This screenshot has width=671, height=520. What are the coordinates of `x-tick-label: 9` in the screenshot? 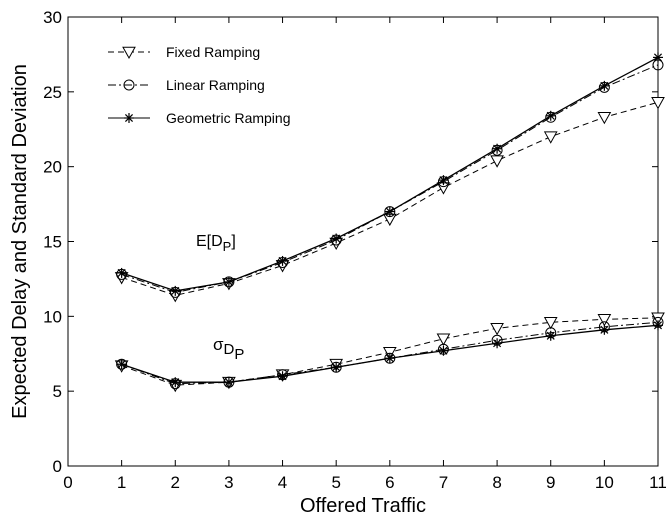 It's located at (550, 482).